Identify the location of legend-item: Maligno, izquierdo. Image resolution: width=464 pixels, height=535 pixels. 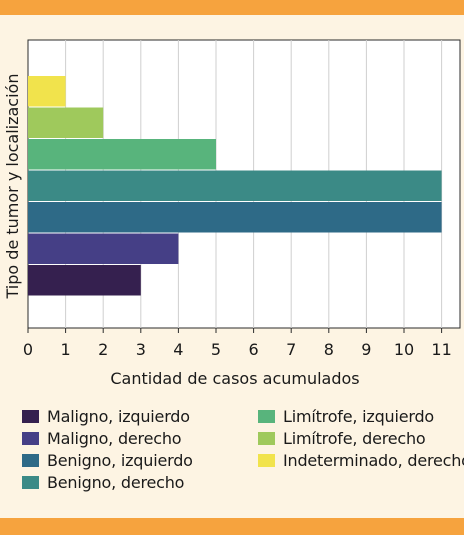
(140, 416).